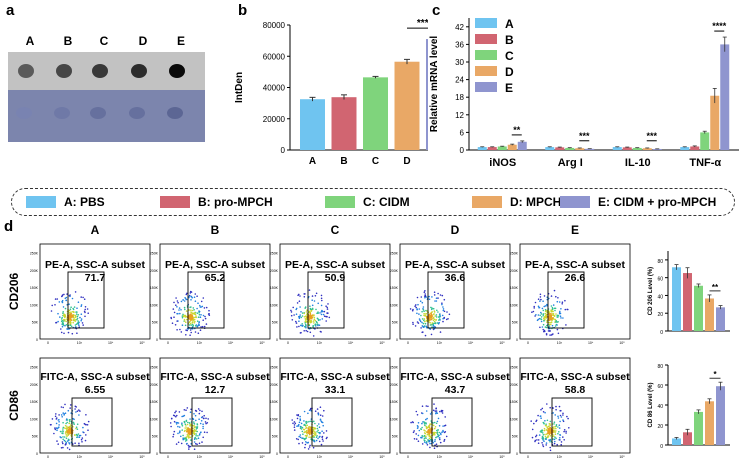  Describe the element at coordinates (177, 71) in the screenshot. I see `blot-spot-top-e` at that location.